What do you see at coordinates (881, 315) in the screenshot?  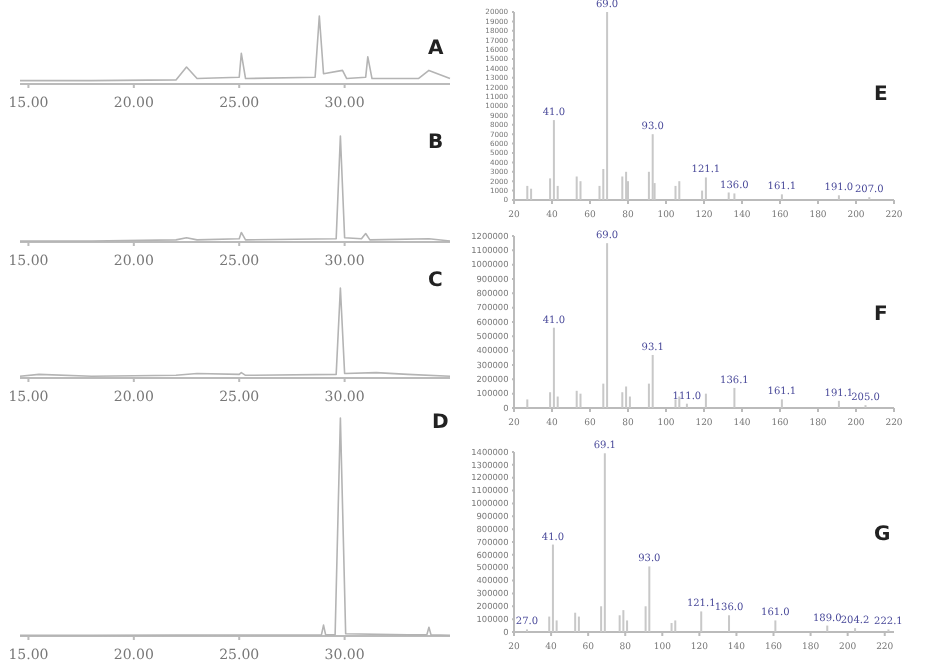 I see `text: F` at bounding box center [881, 315].